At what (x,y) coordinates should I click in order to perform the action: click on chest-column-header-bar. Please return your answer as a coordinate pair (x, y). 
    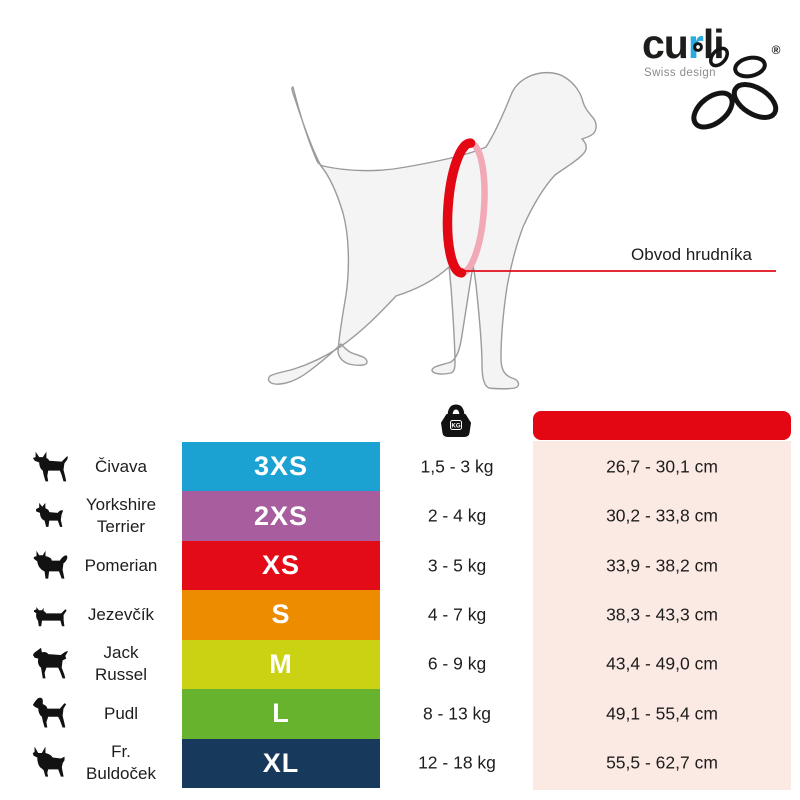
    Looking at the image, I should click on (662, 425).